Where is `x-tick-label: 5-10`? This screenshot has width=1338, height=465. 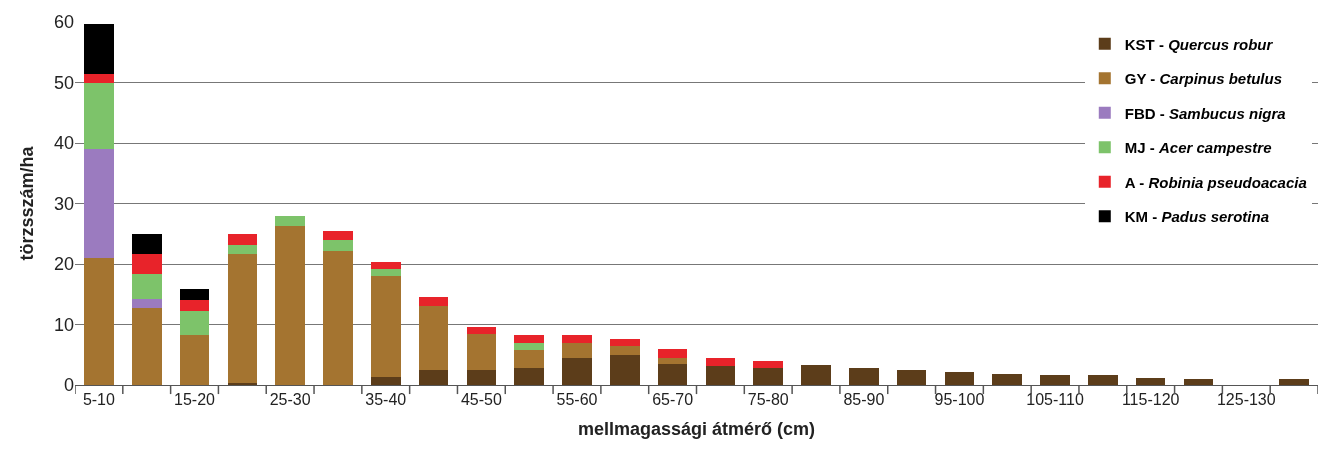 x-tick-label: 5-10 is located at coordinates (99, 400).